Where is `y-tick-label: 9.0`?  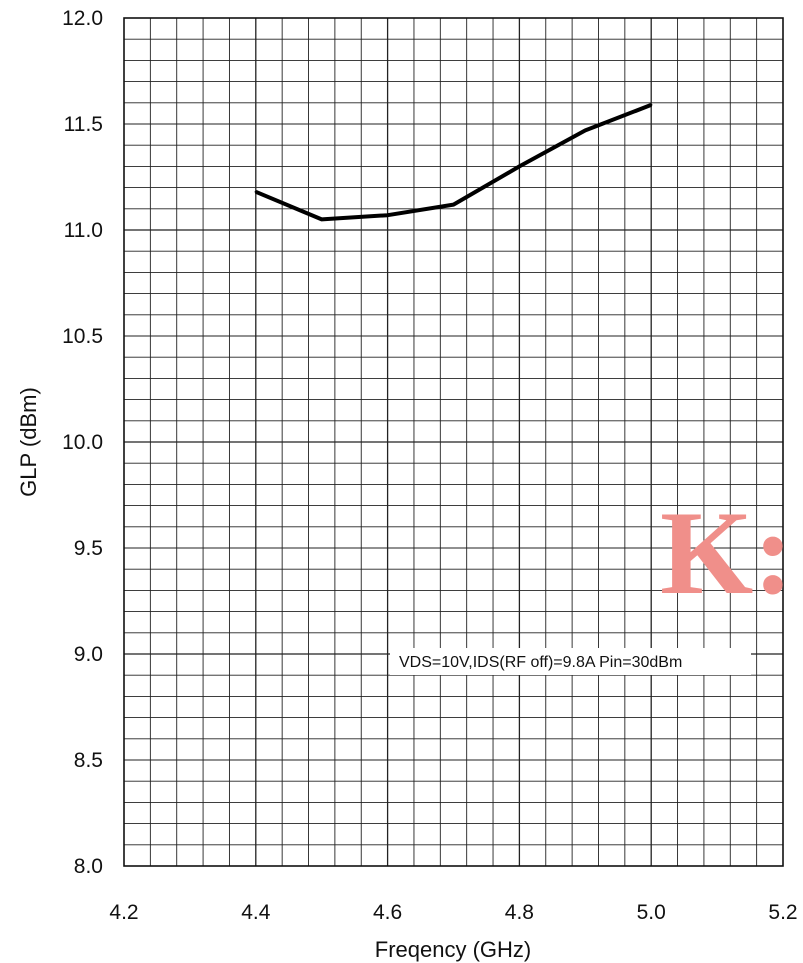
y-tick-label: 9.0 is located at coordinates (88, 654).